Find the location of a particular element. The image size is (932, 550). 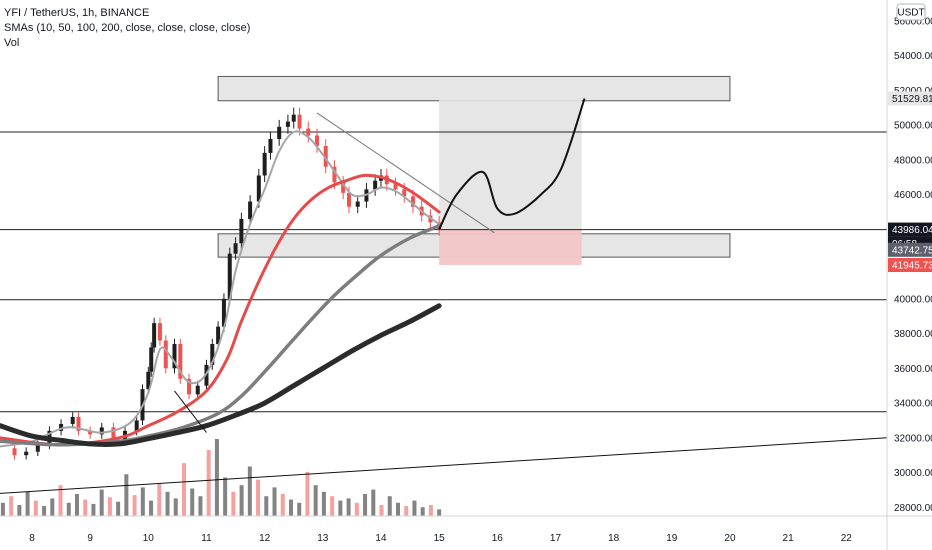

volume-bars is located at coordinates (221, 477).